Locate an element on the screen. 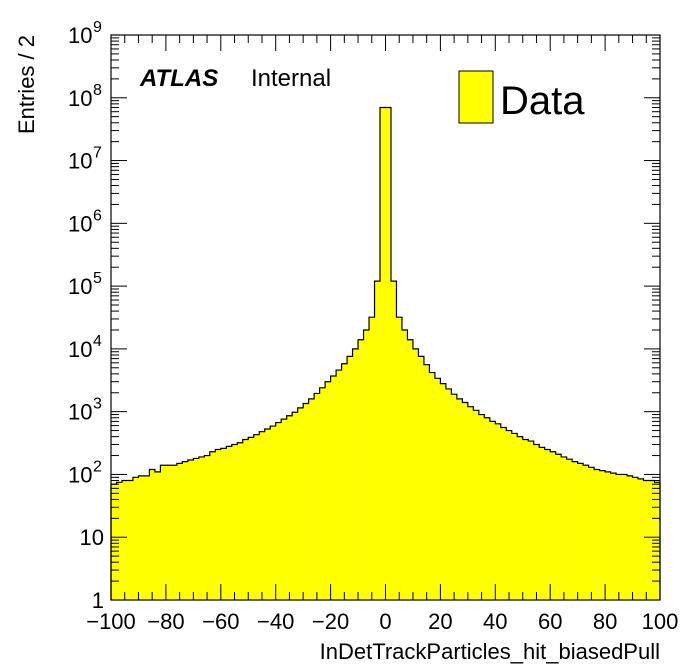  x-tick-label: −40 is located at coordinates (275, 621).